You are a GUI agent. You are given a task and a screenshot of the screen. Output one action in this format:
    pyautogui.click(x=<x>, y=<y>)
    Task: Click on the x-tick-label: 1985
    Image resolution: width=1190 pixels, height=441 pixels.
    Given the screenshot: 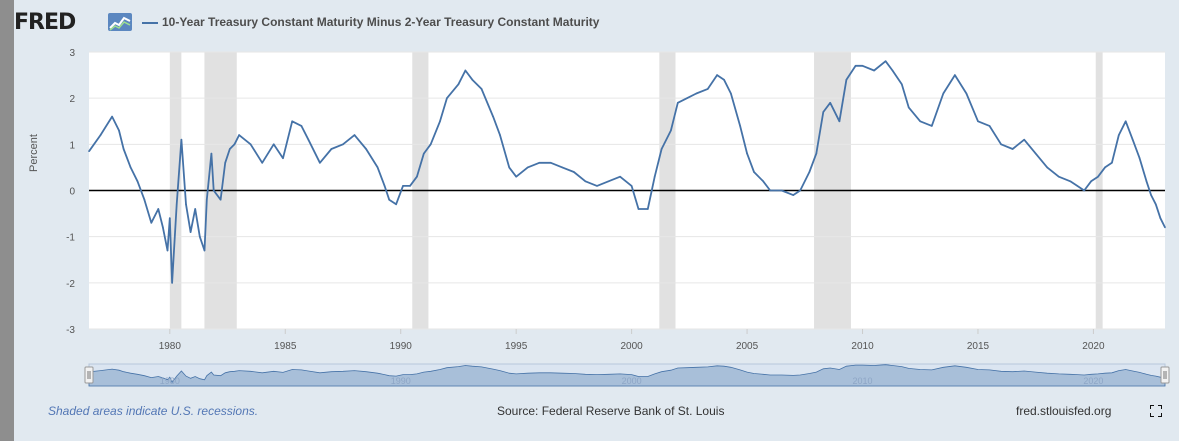 What is the action you would take?
    pyautogui.click(x=285, y=346)
    